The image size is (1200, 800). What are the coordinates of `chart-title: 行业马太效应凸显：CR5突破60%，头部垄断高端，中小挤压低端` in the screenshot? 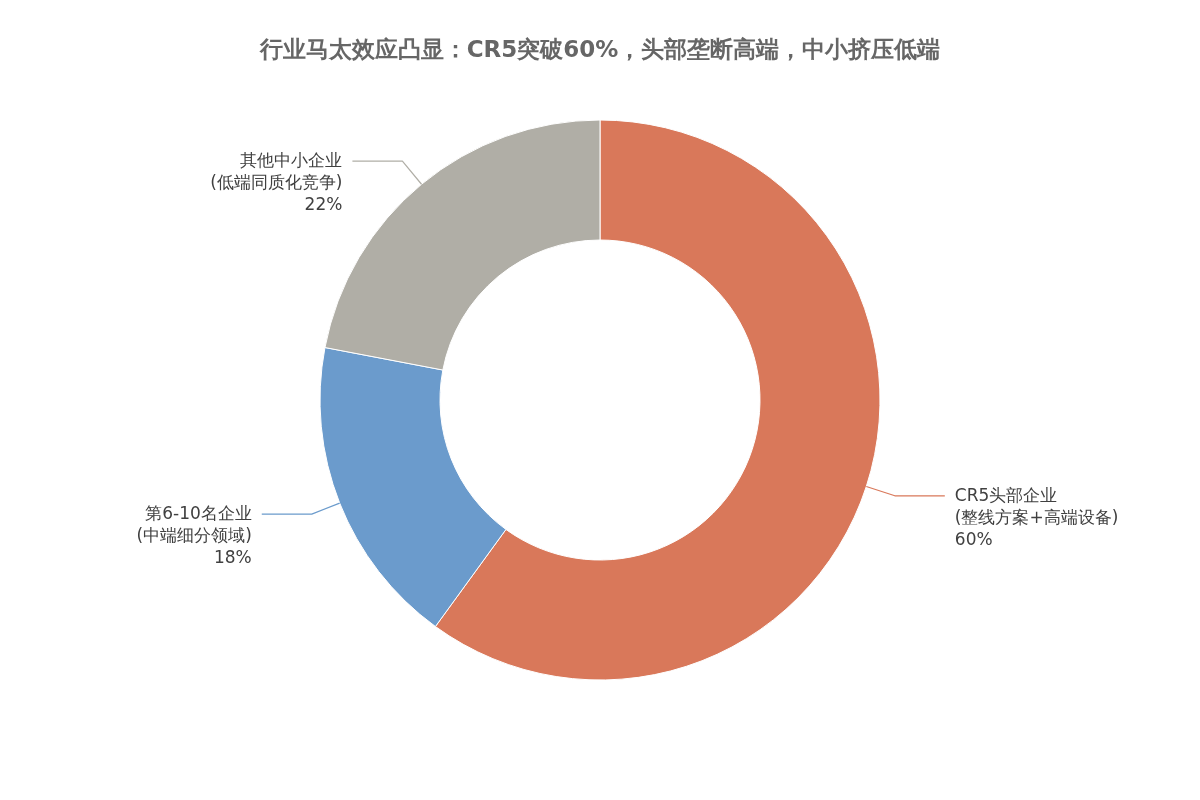 It's located at (599, 49).